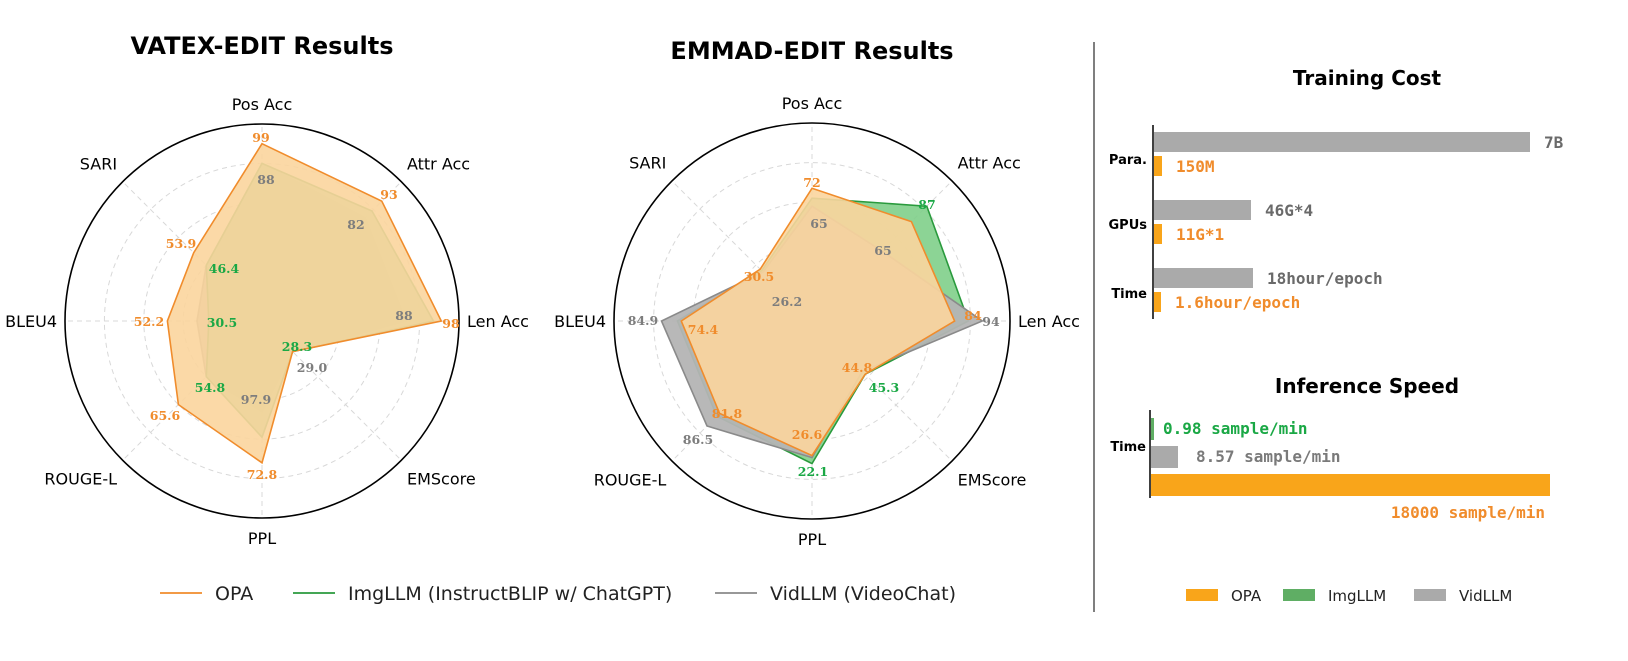 This screenshot has width=1628, height=661. Describe the element at coordinates (1554, 142) in the screenshot. I see `bar-value-label: 7B` at that location.